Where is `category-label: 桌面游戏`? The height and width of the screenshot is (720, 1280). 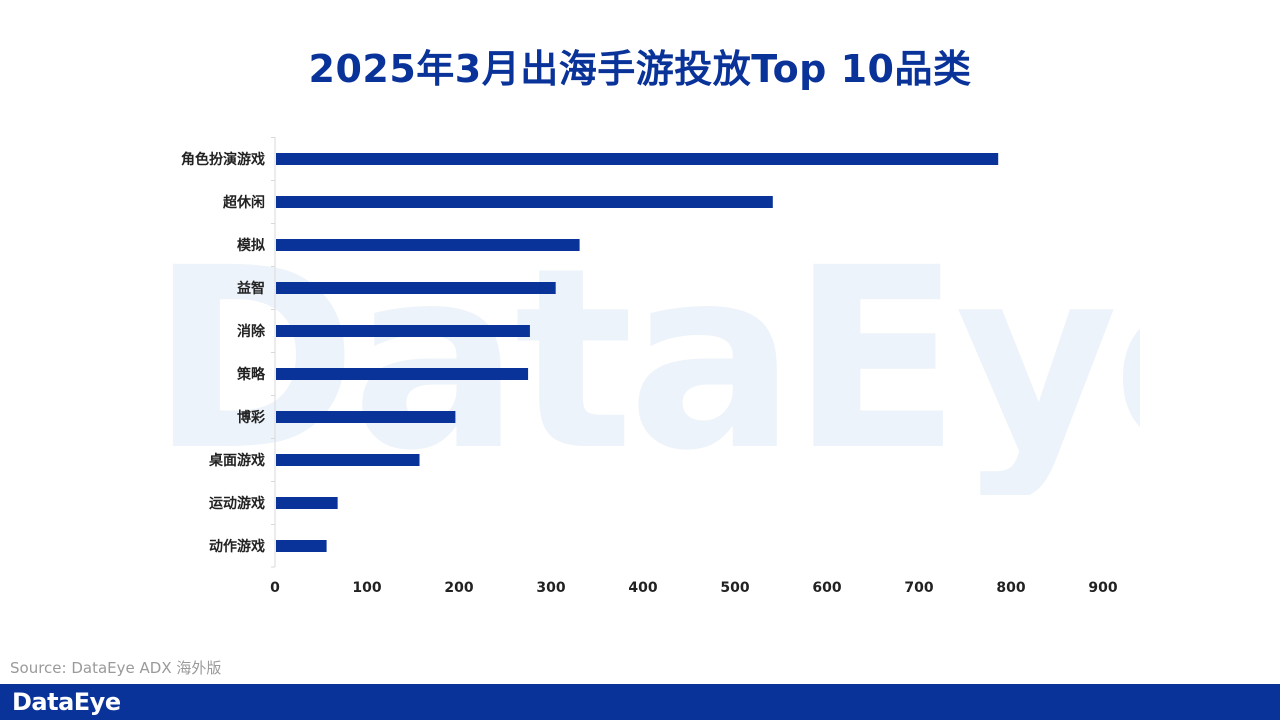
category-label: 桌面游戏 is located at coordinates (237, 460).